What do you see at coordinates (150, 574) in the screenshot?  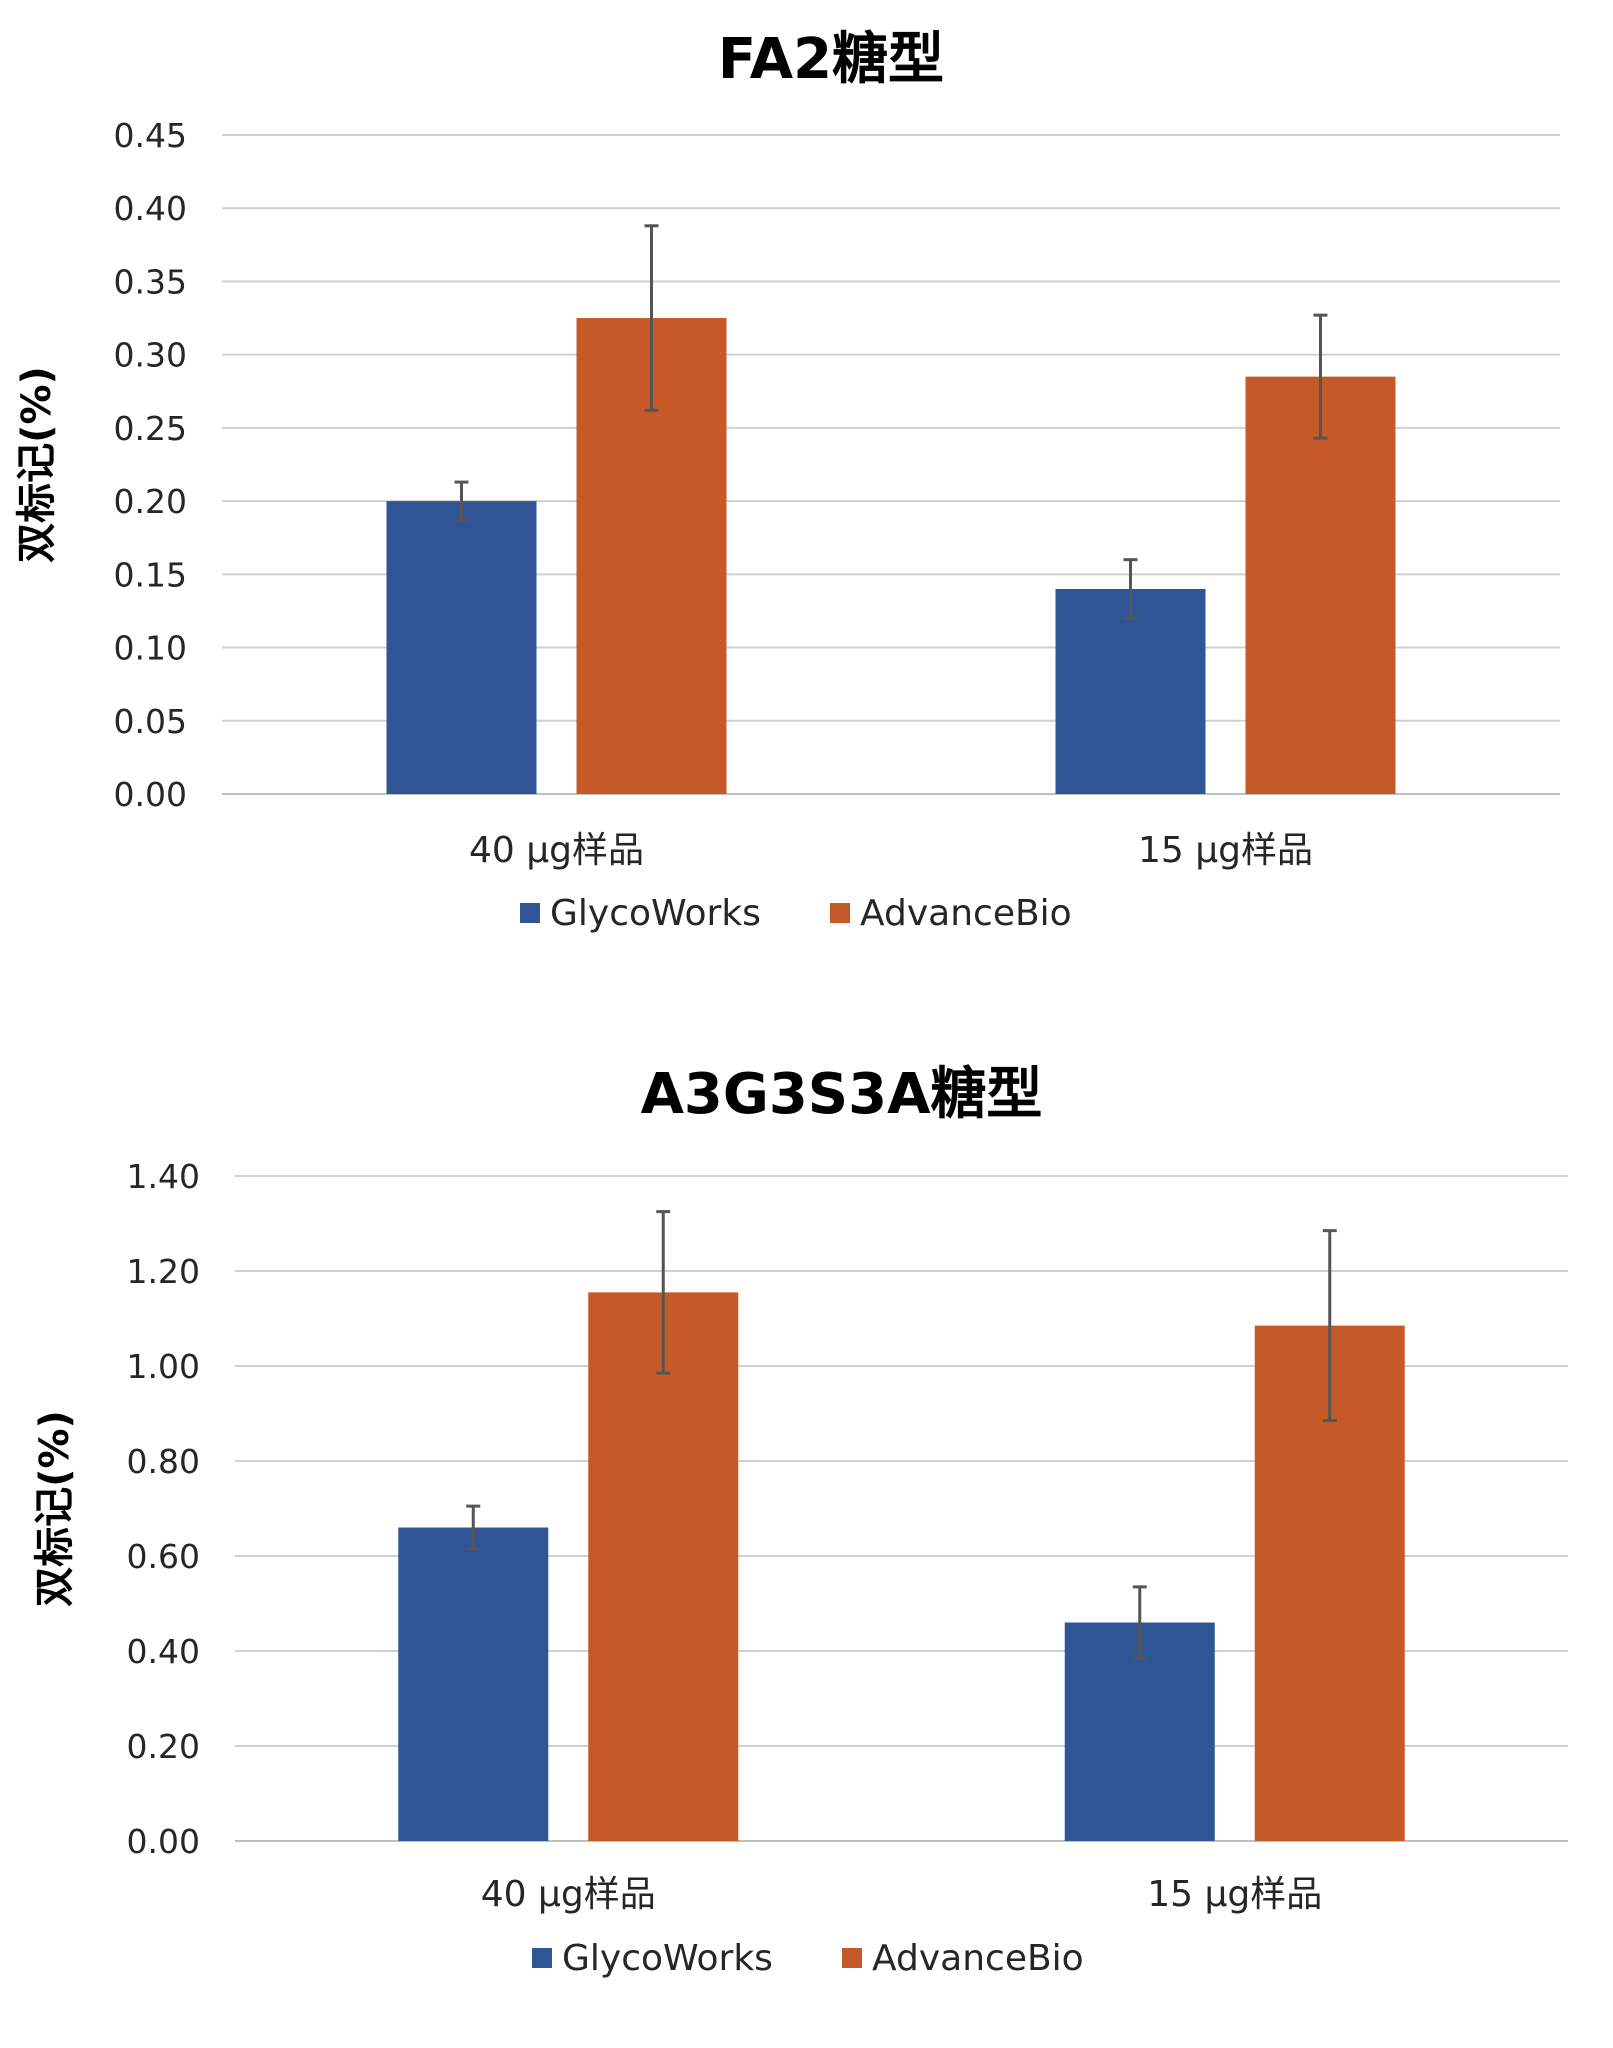 I see `y-tick-label: 0.15` at bounding box center [150, 574].